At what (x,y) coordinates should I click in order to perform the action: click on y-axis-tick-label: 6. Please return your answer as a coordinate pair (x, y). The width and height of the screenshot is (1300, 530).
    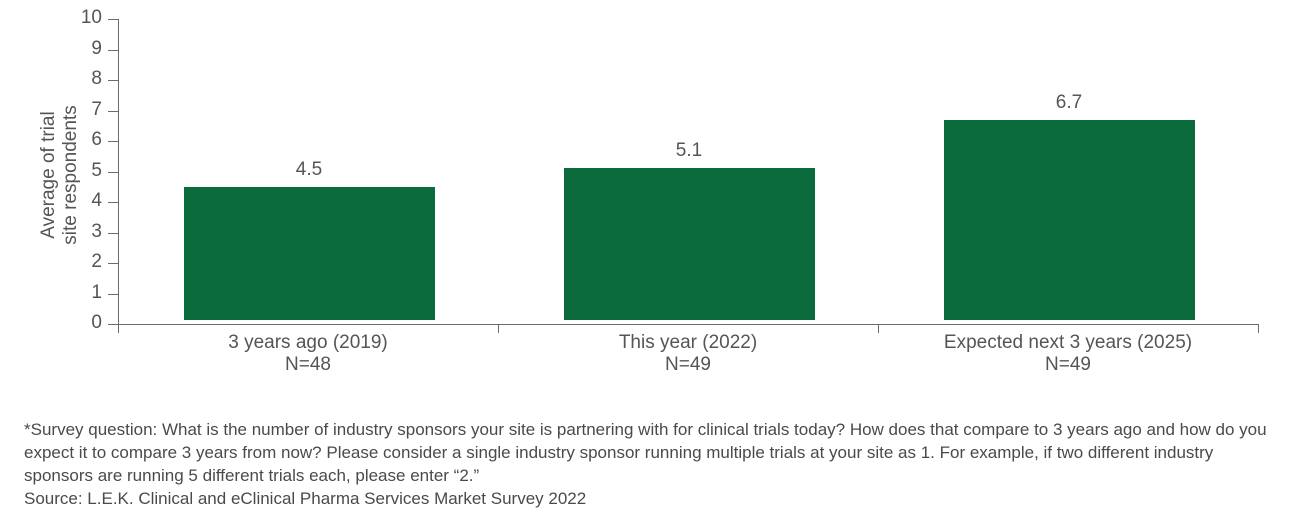
    Looking at the image, I should click on (96, 139).